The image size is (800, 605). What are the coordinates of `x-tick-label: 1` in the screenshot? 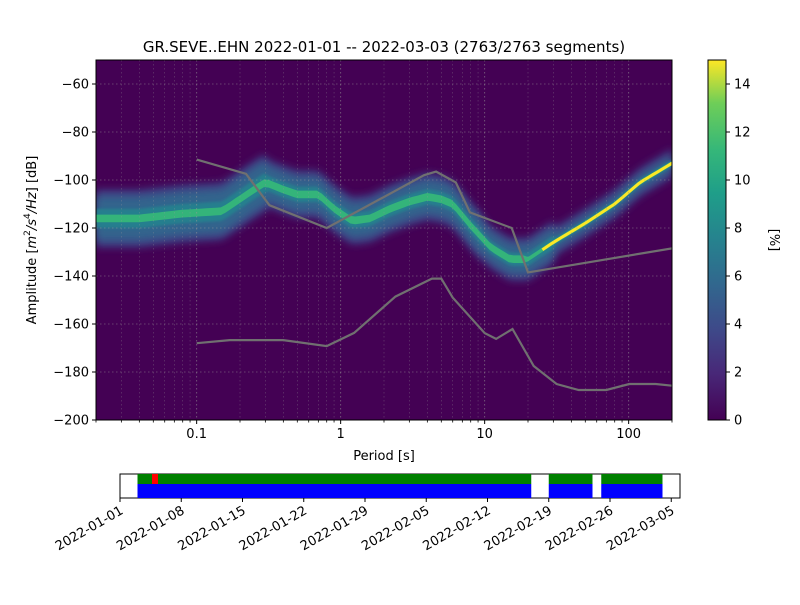 It's located at (341, 434).